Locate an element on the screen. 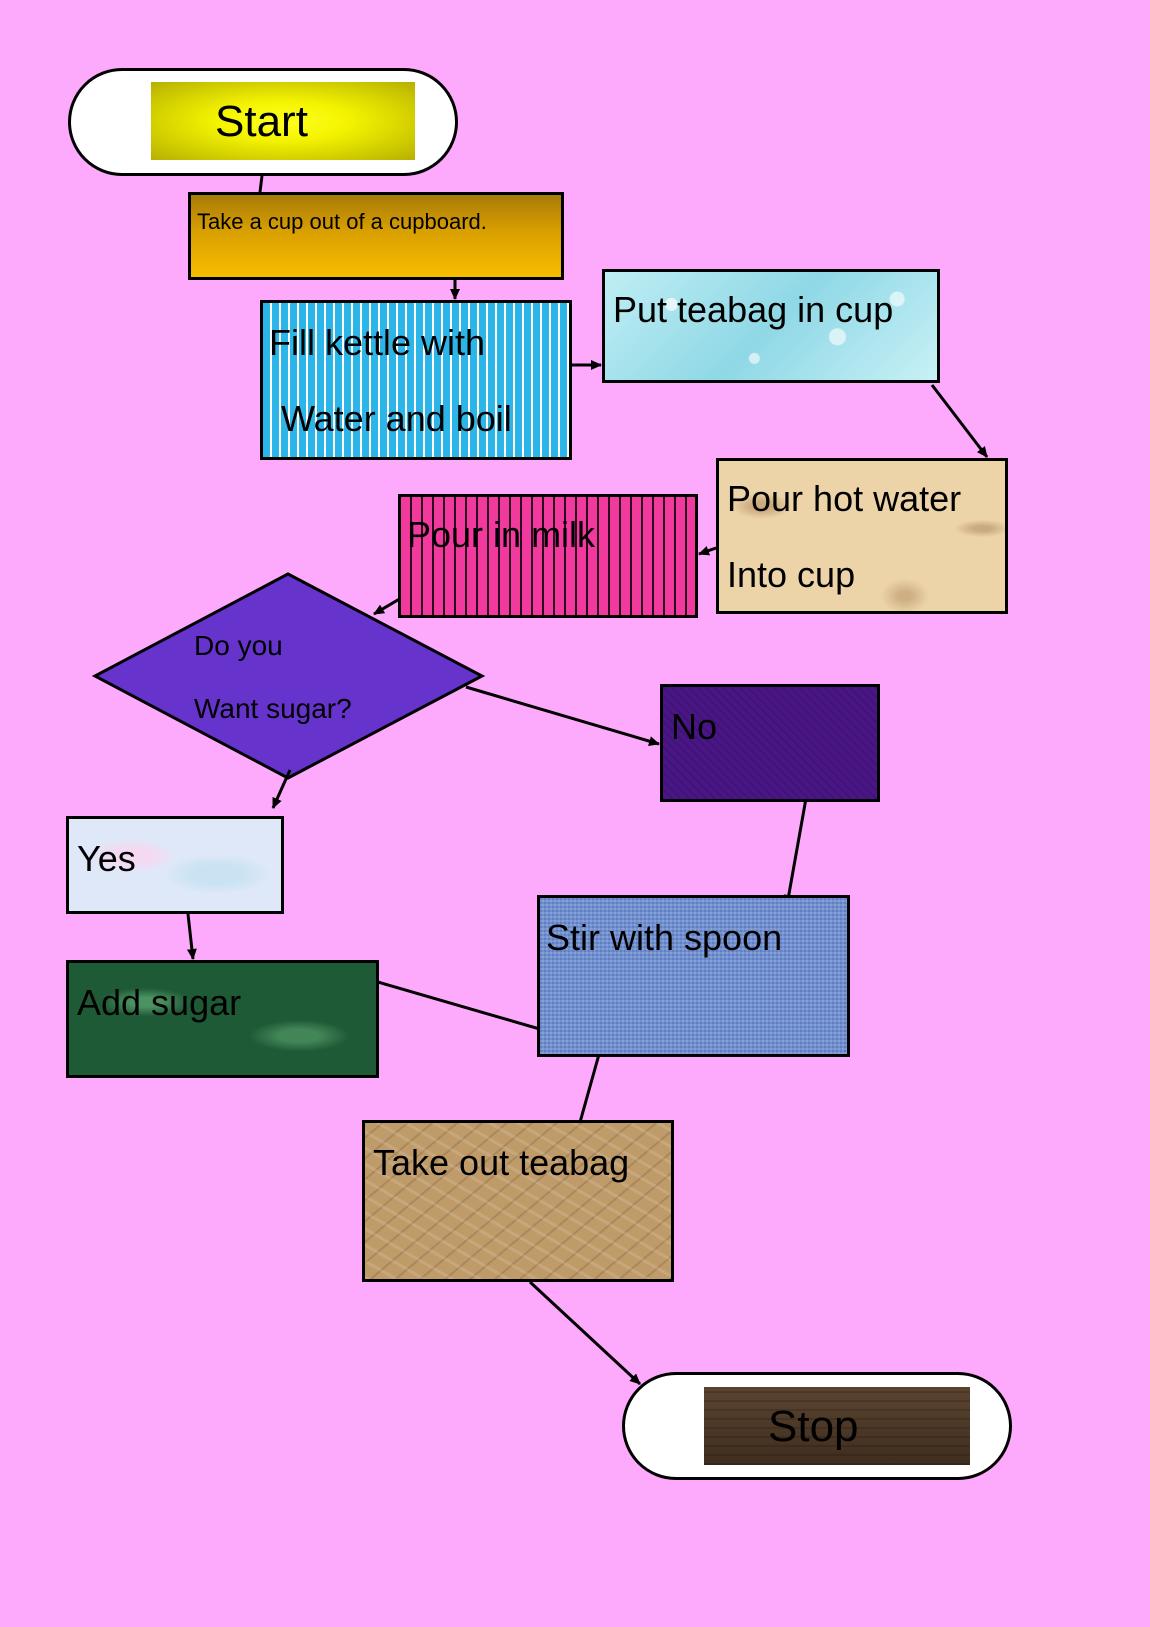  step-fill-kettle-line1: Fill kettle with is located at coordinates (377, 342).